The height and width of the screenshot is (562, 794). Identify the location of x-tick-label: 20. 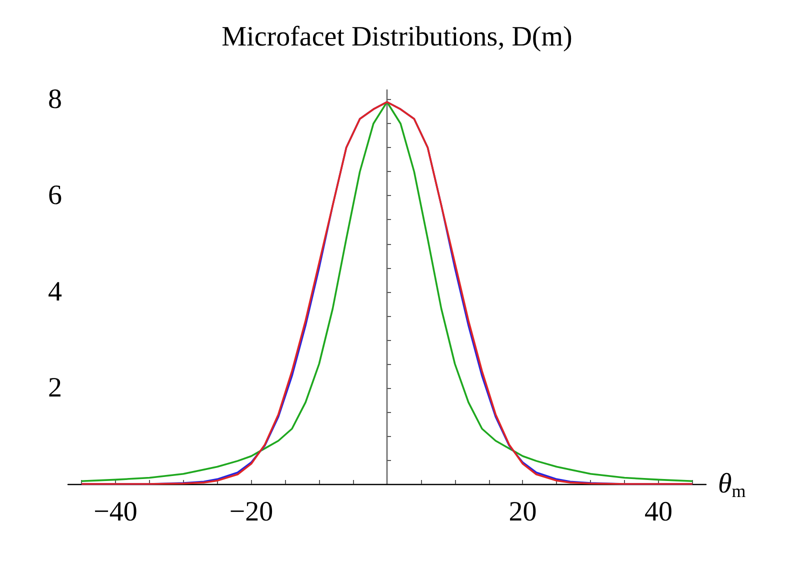
(522, 512).